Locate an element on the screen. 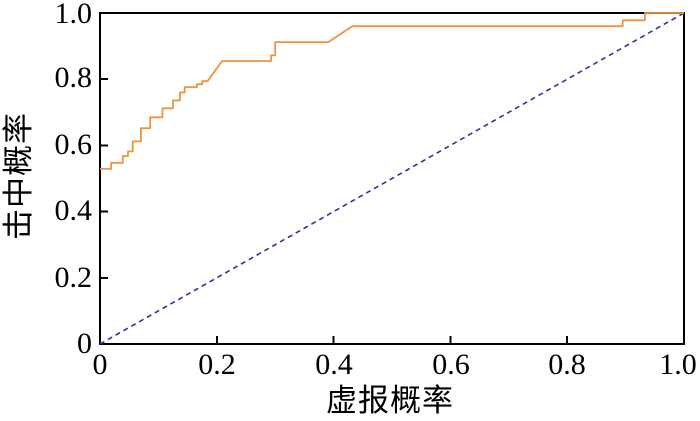 Image resolution: width=700 pixels, height=421 pixels. y-tick-label-08: 0.8 is located at coordinates (73, 77).